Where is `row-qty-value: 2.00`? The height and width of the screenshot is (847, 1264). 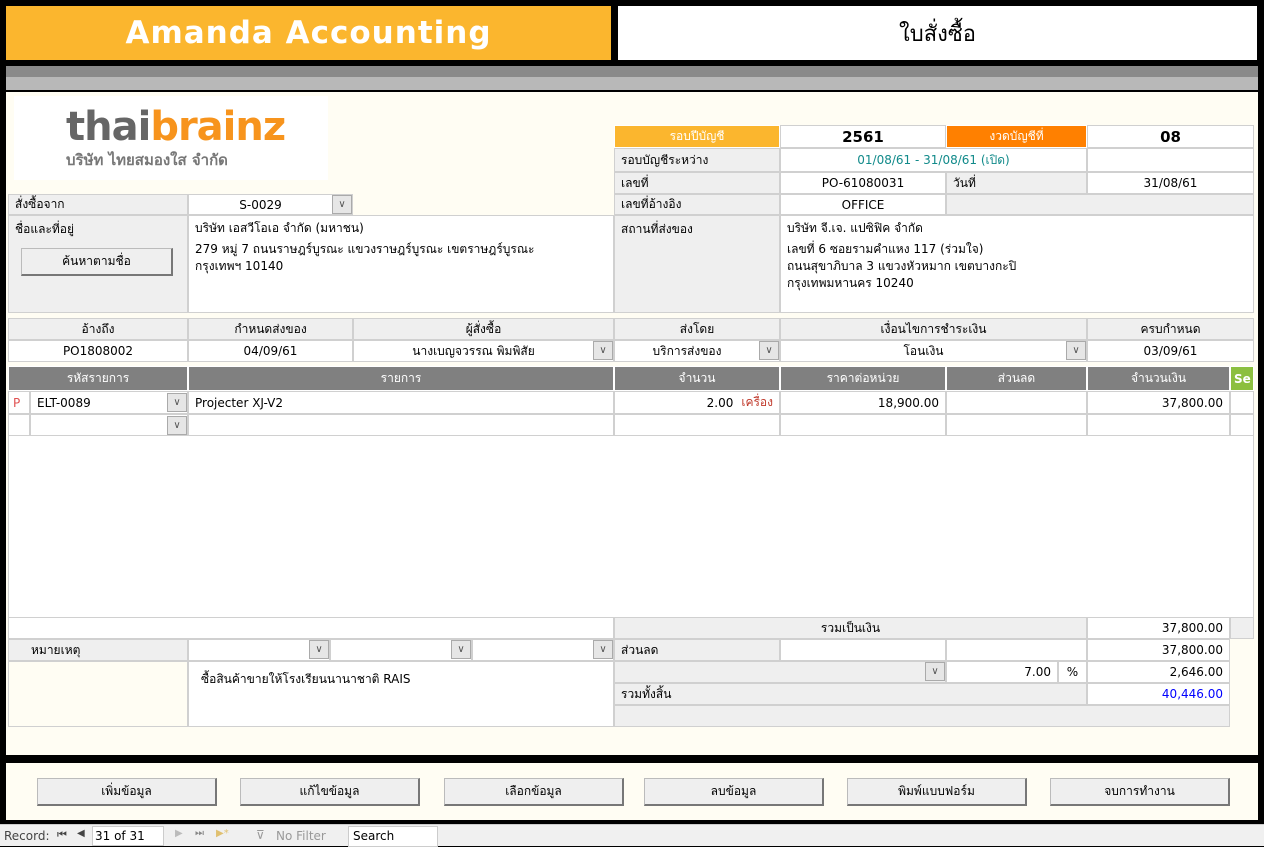 row-qty-value: 2.00 is located at coordinates (720, 402).